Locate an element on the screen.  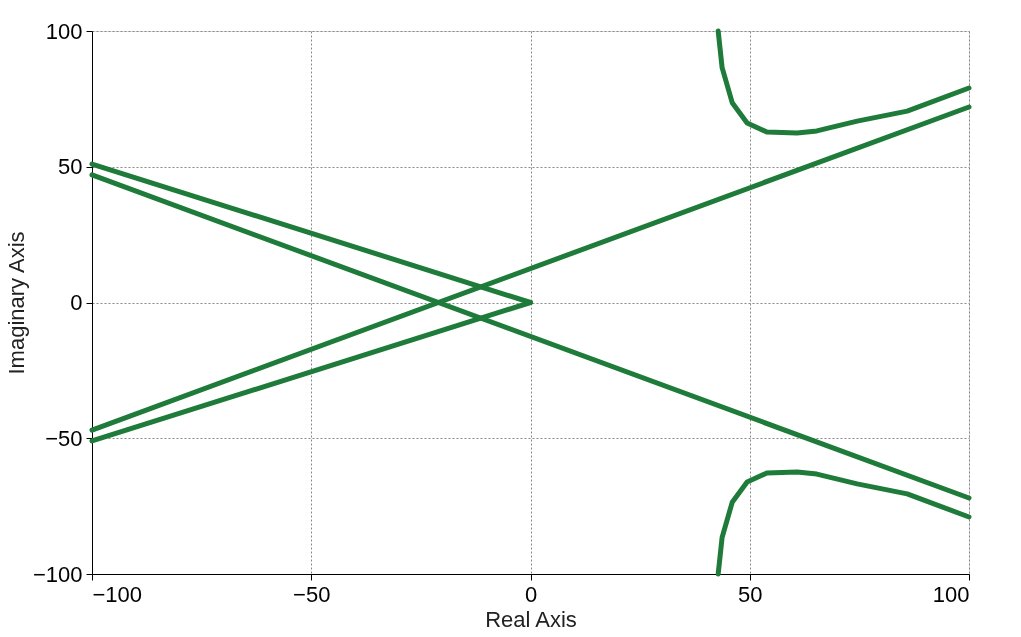
y-tick-label: 50 is located at coordinates (70, 167).